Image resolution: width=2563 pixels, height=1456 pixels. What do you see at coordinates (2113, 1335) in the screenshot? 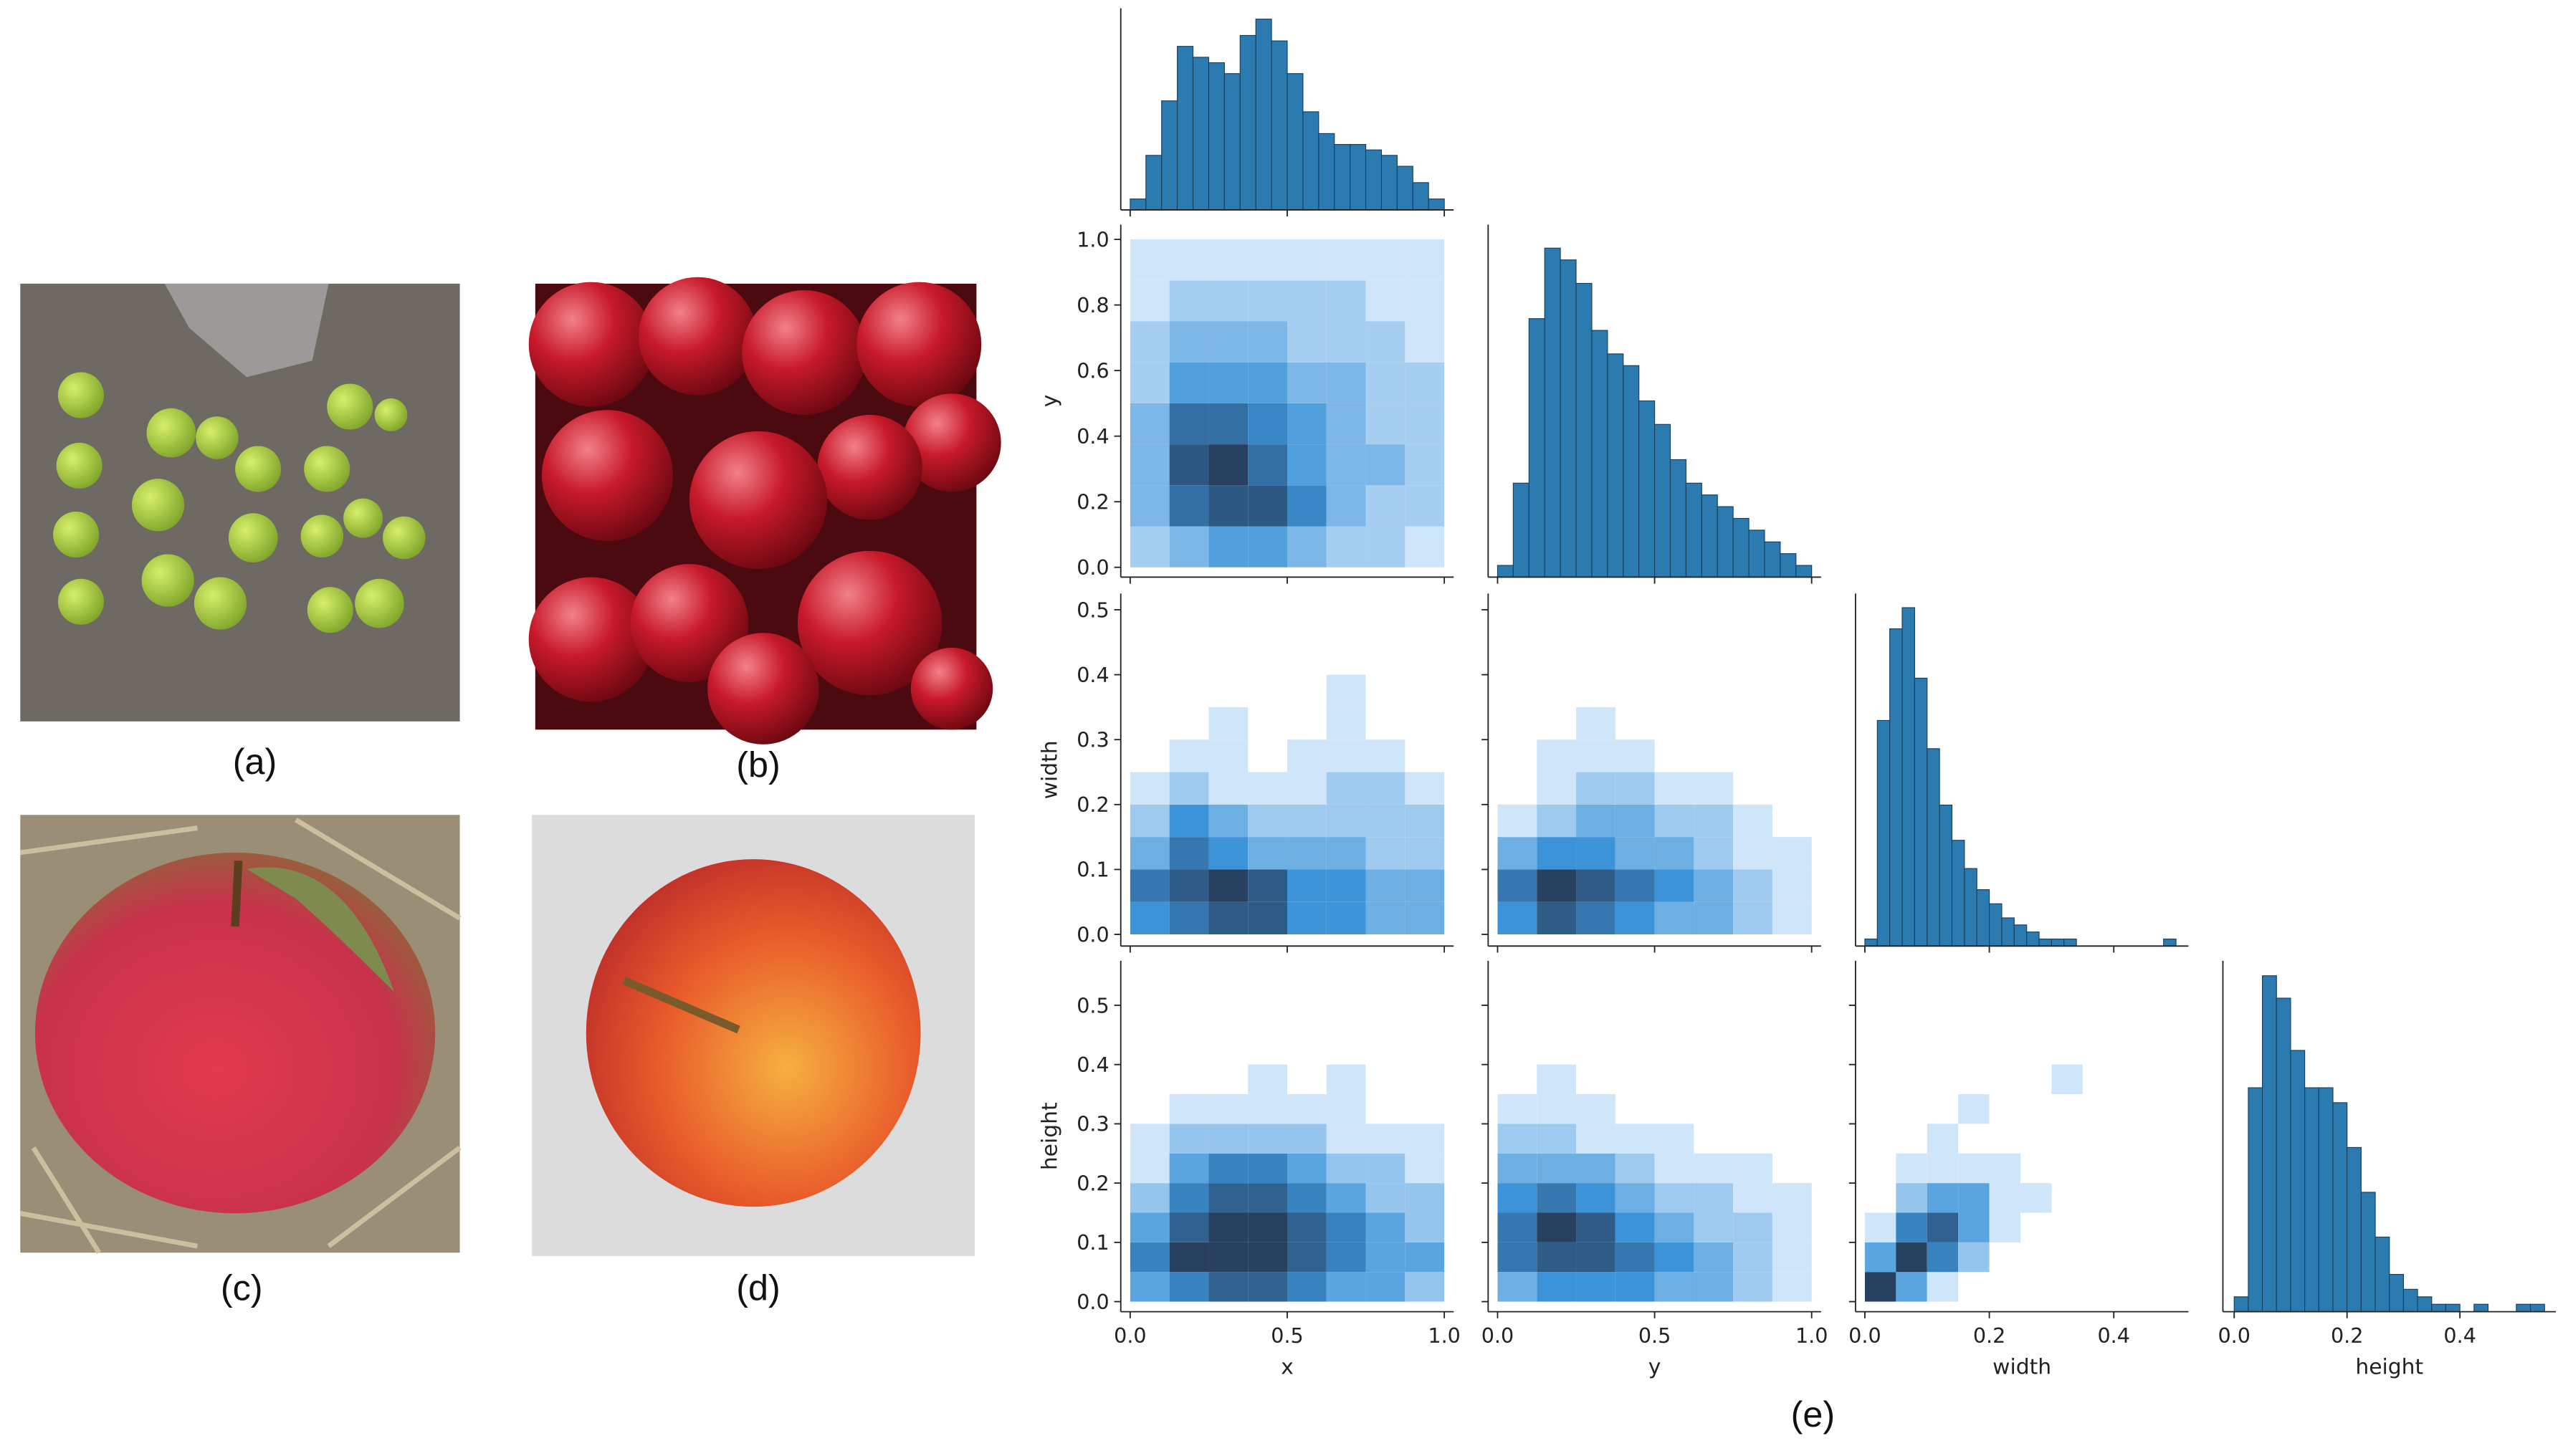
I see `x-tick-label: 0.4` at bounding box center [2113, 1335].